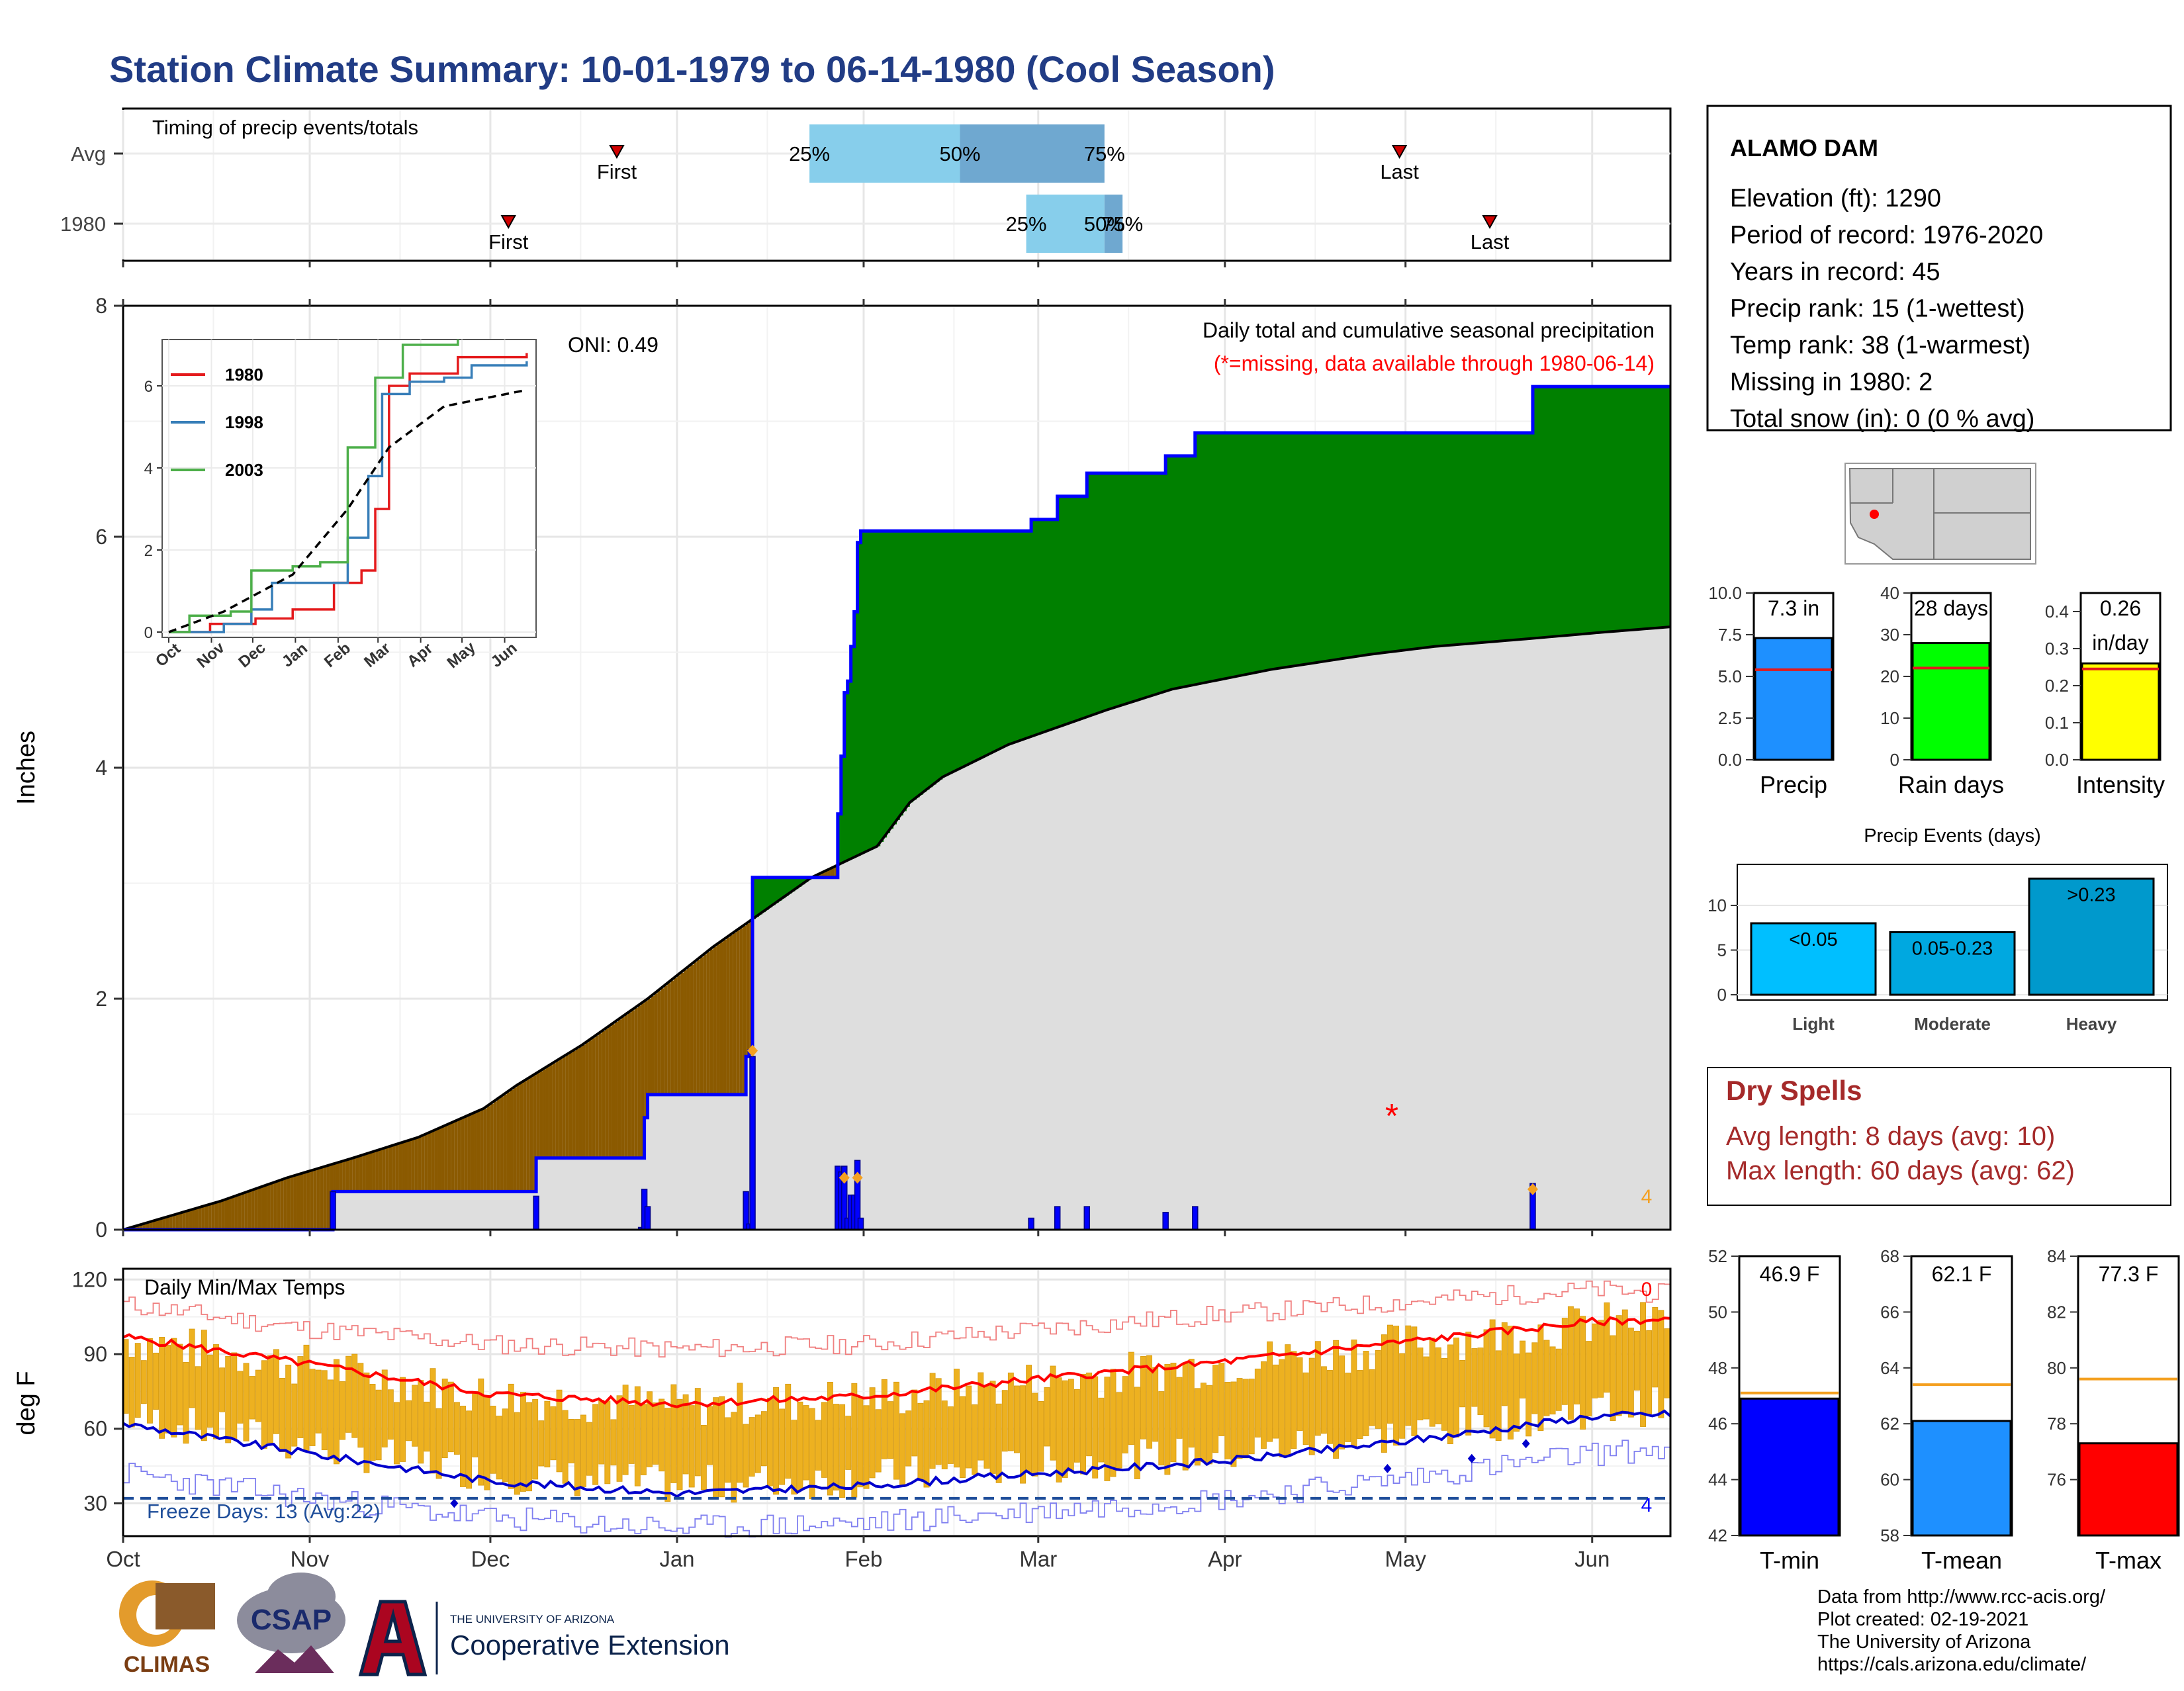 Image resolution: width=2184 pixels, height=1691 pixels. What do you see at coordinates (897, 1319) in the screenshot?
I see `record-high-line` at bounding box center [897, 1319].